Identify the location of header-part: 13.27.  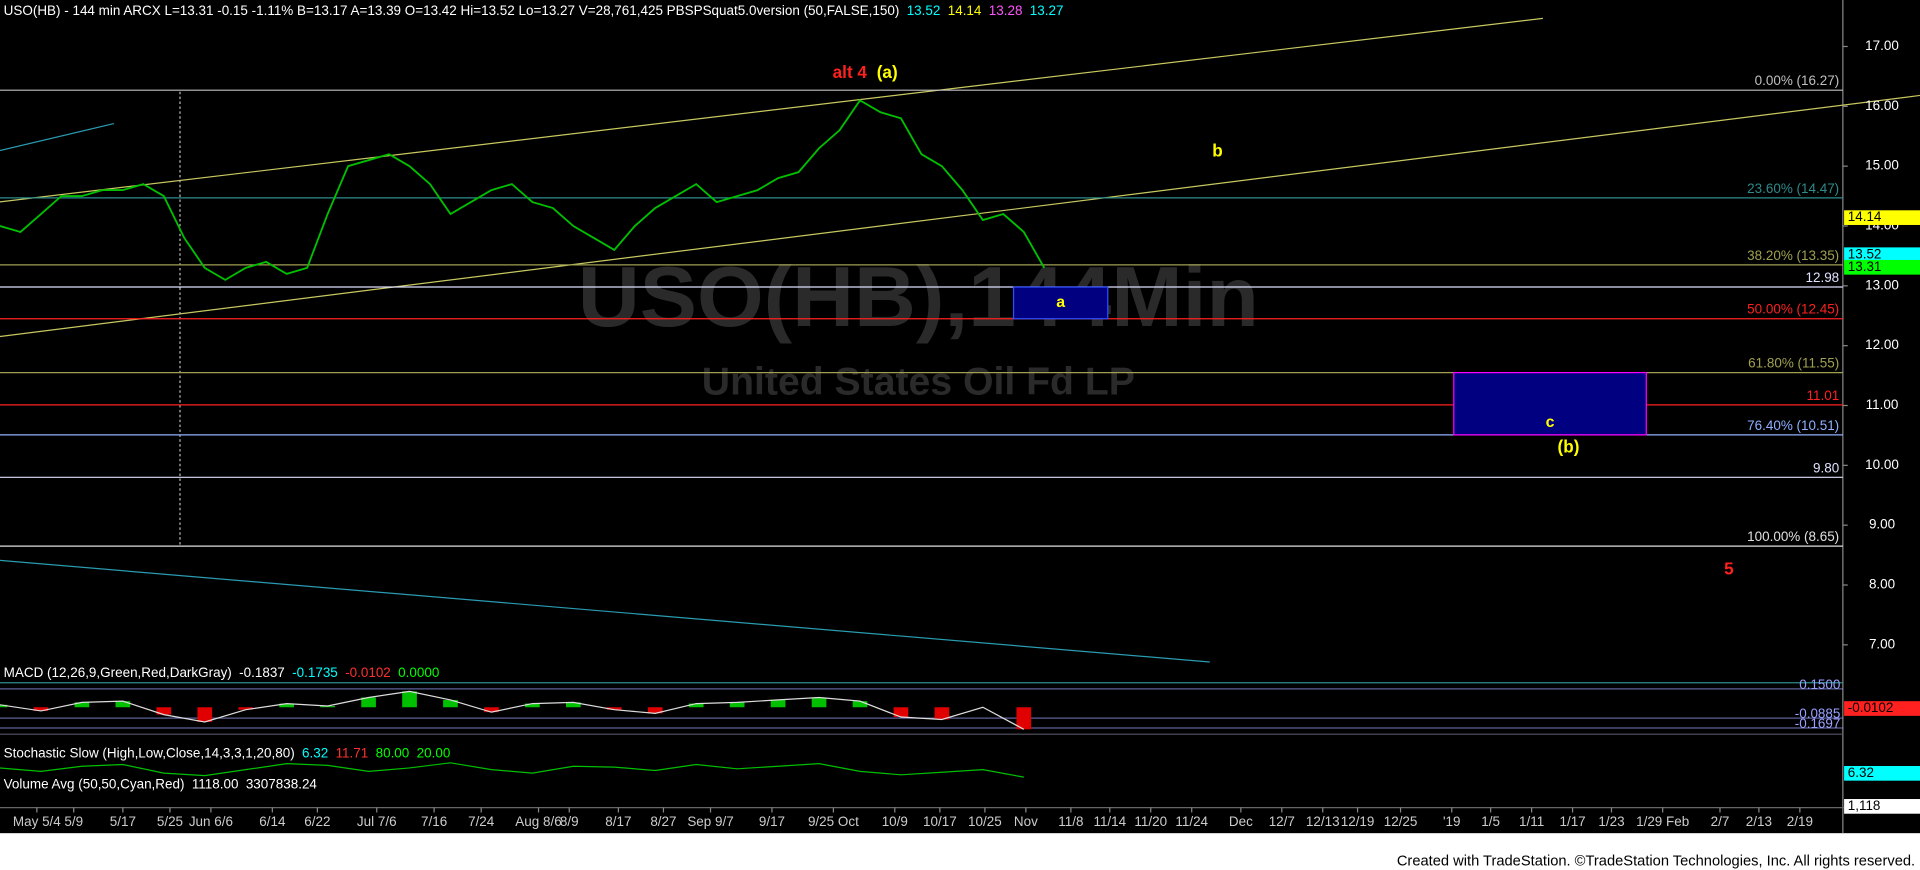
(1047, 10).